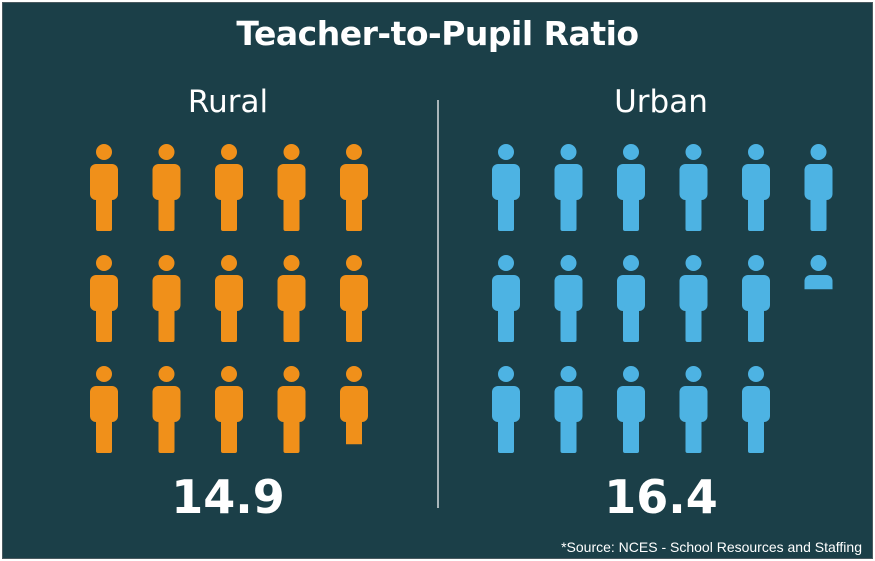  What do you see at coordinates (437, 33) in the screenshot?
I see `chart-title: Teacher-to-Pupil Ratio` at bounding box center [437, 33].